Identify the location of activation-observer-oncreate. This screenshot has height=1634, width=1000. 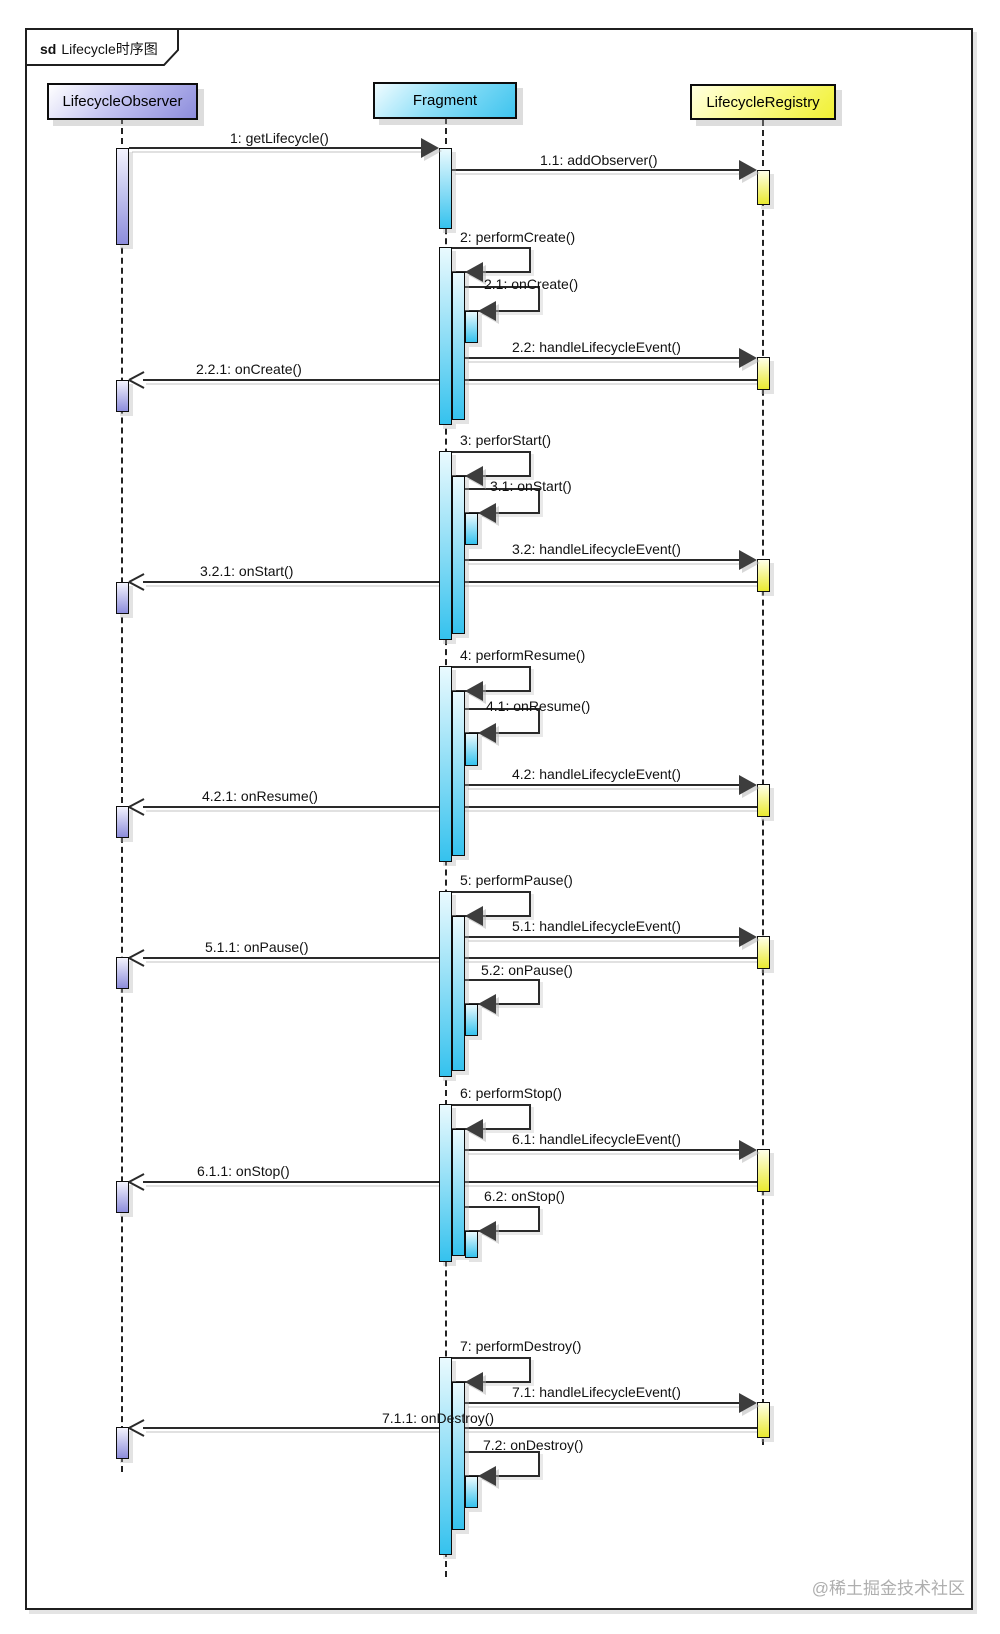
(122, 396).